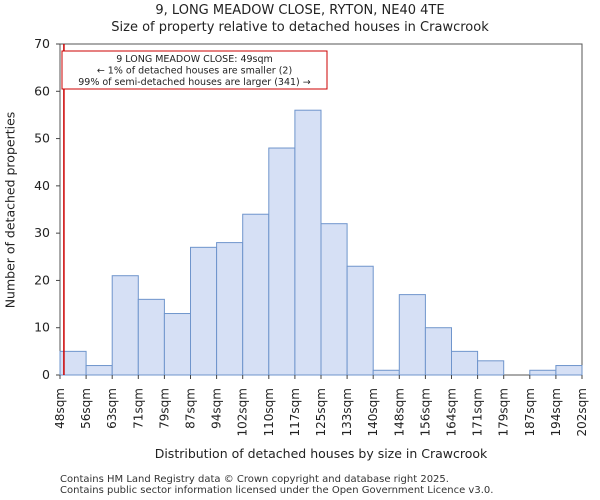 The height and width of the screenshot is (500, 600). I want to click on x-tick-label: 125sqm, so click(321, 412).